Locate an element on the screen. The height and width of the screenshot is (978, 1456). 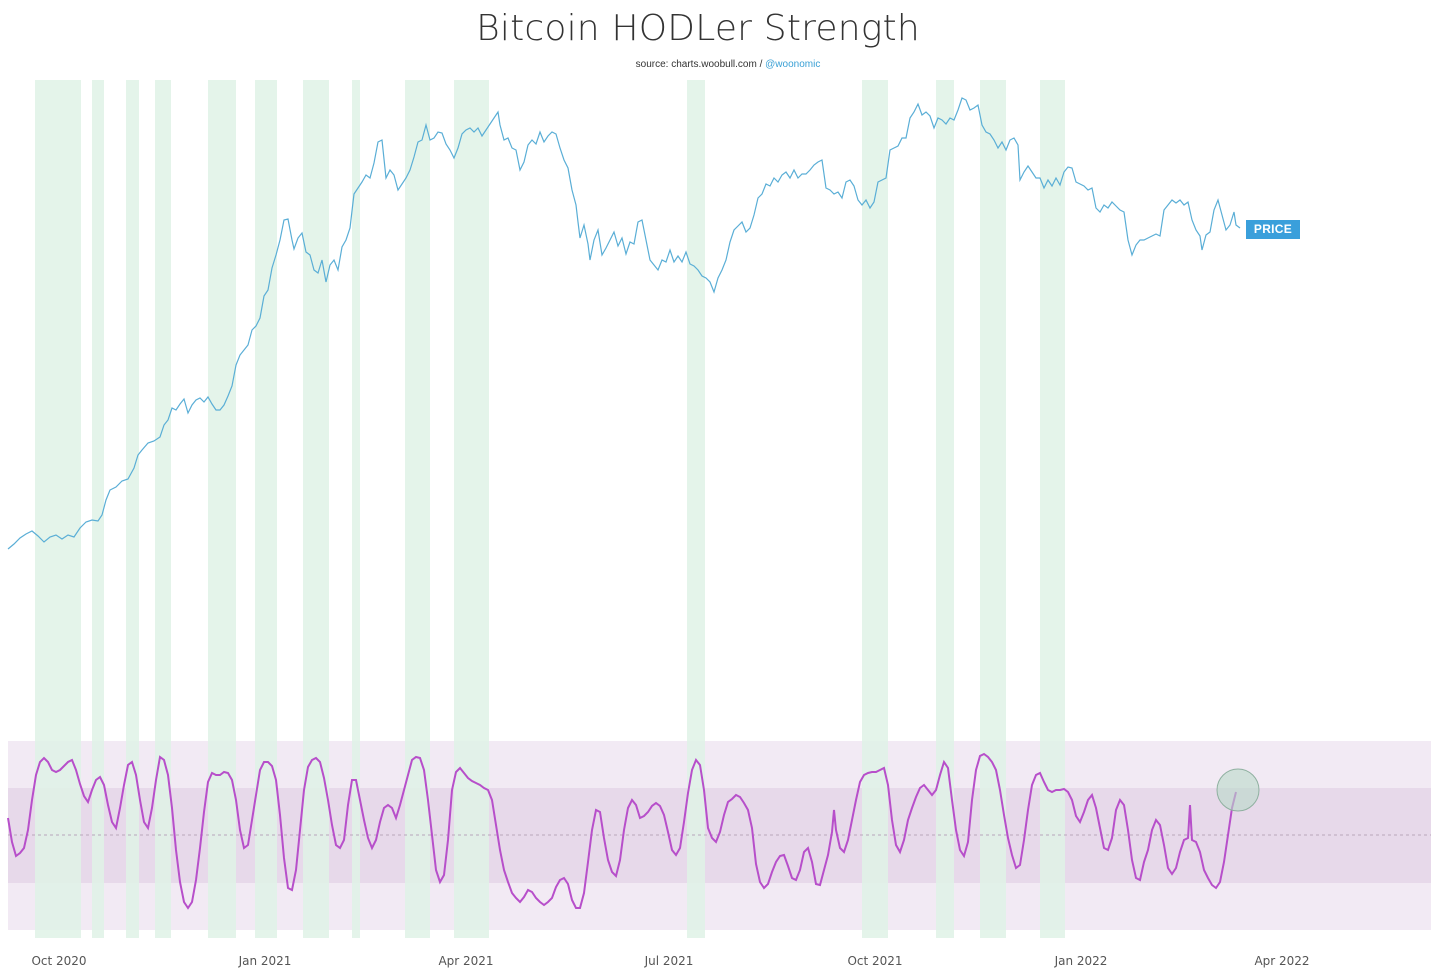
chart-subtitle: source: charts.woobull.com / @woonomic is located at coordinates (728, 64).